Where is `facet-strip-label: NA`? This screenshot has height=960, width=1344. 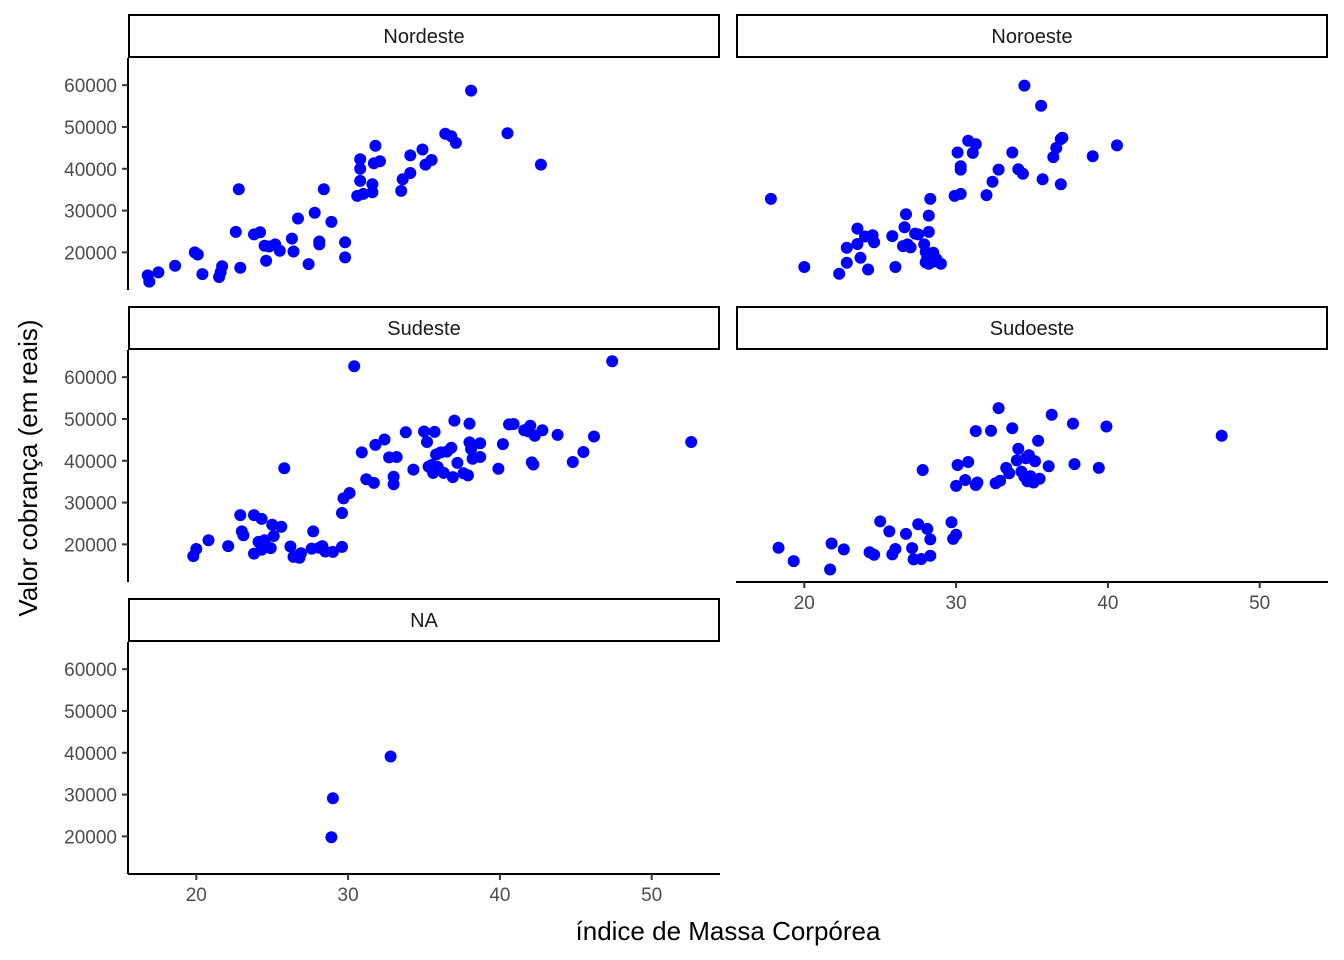 facet-strip-label: NA is located at coordinates (424, 621).